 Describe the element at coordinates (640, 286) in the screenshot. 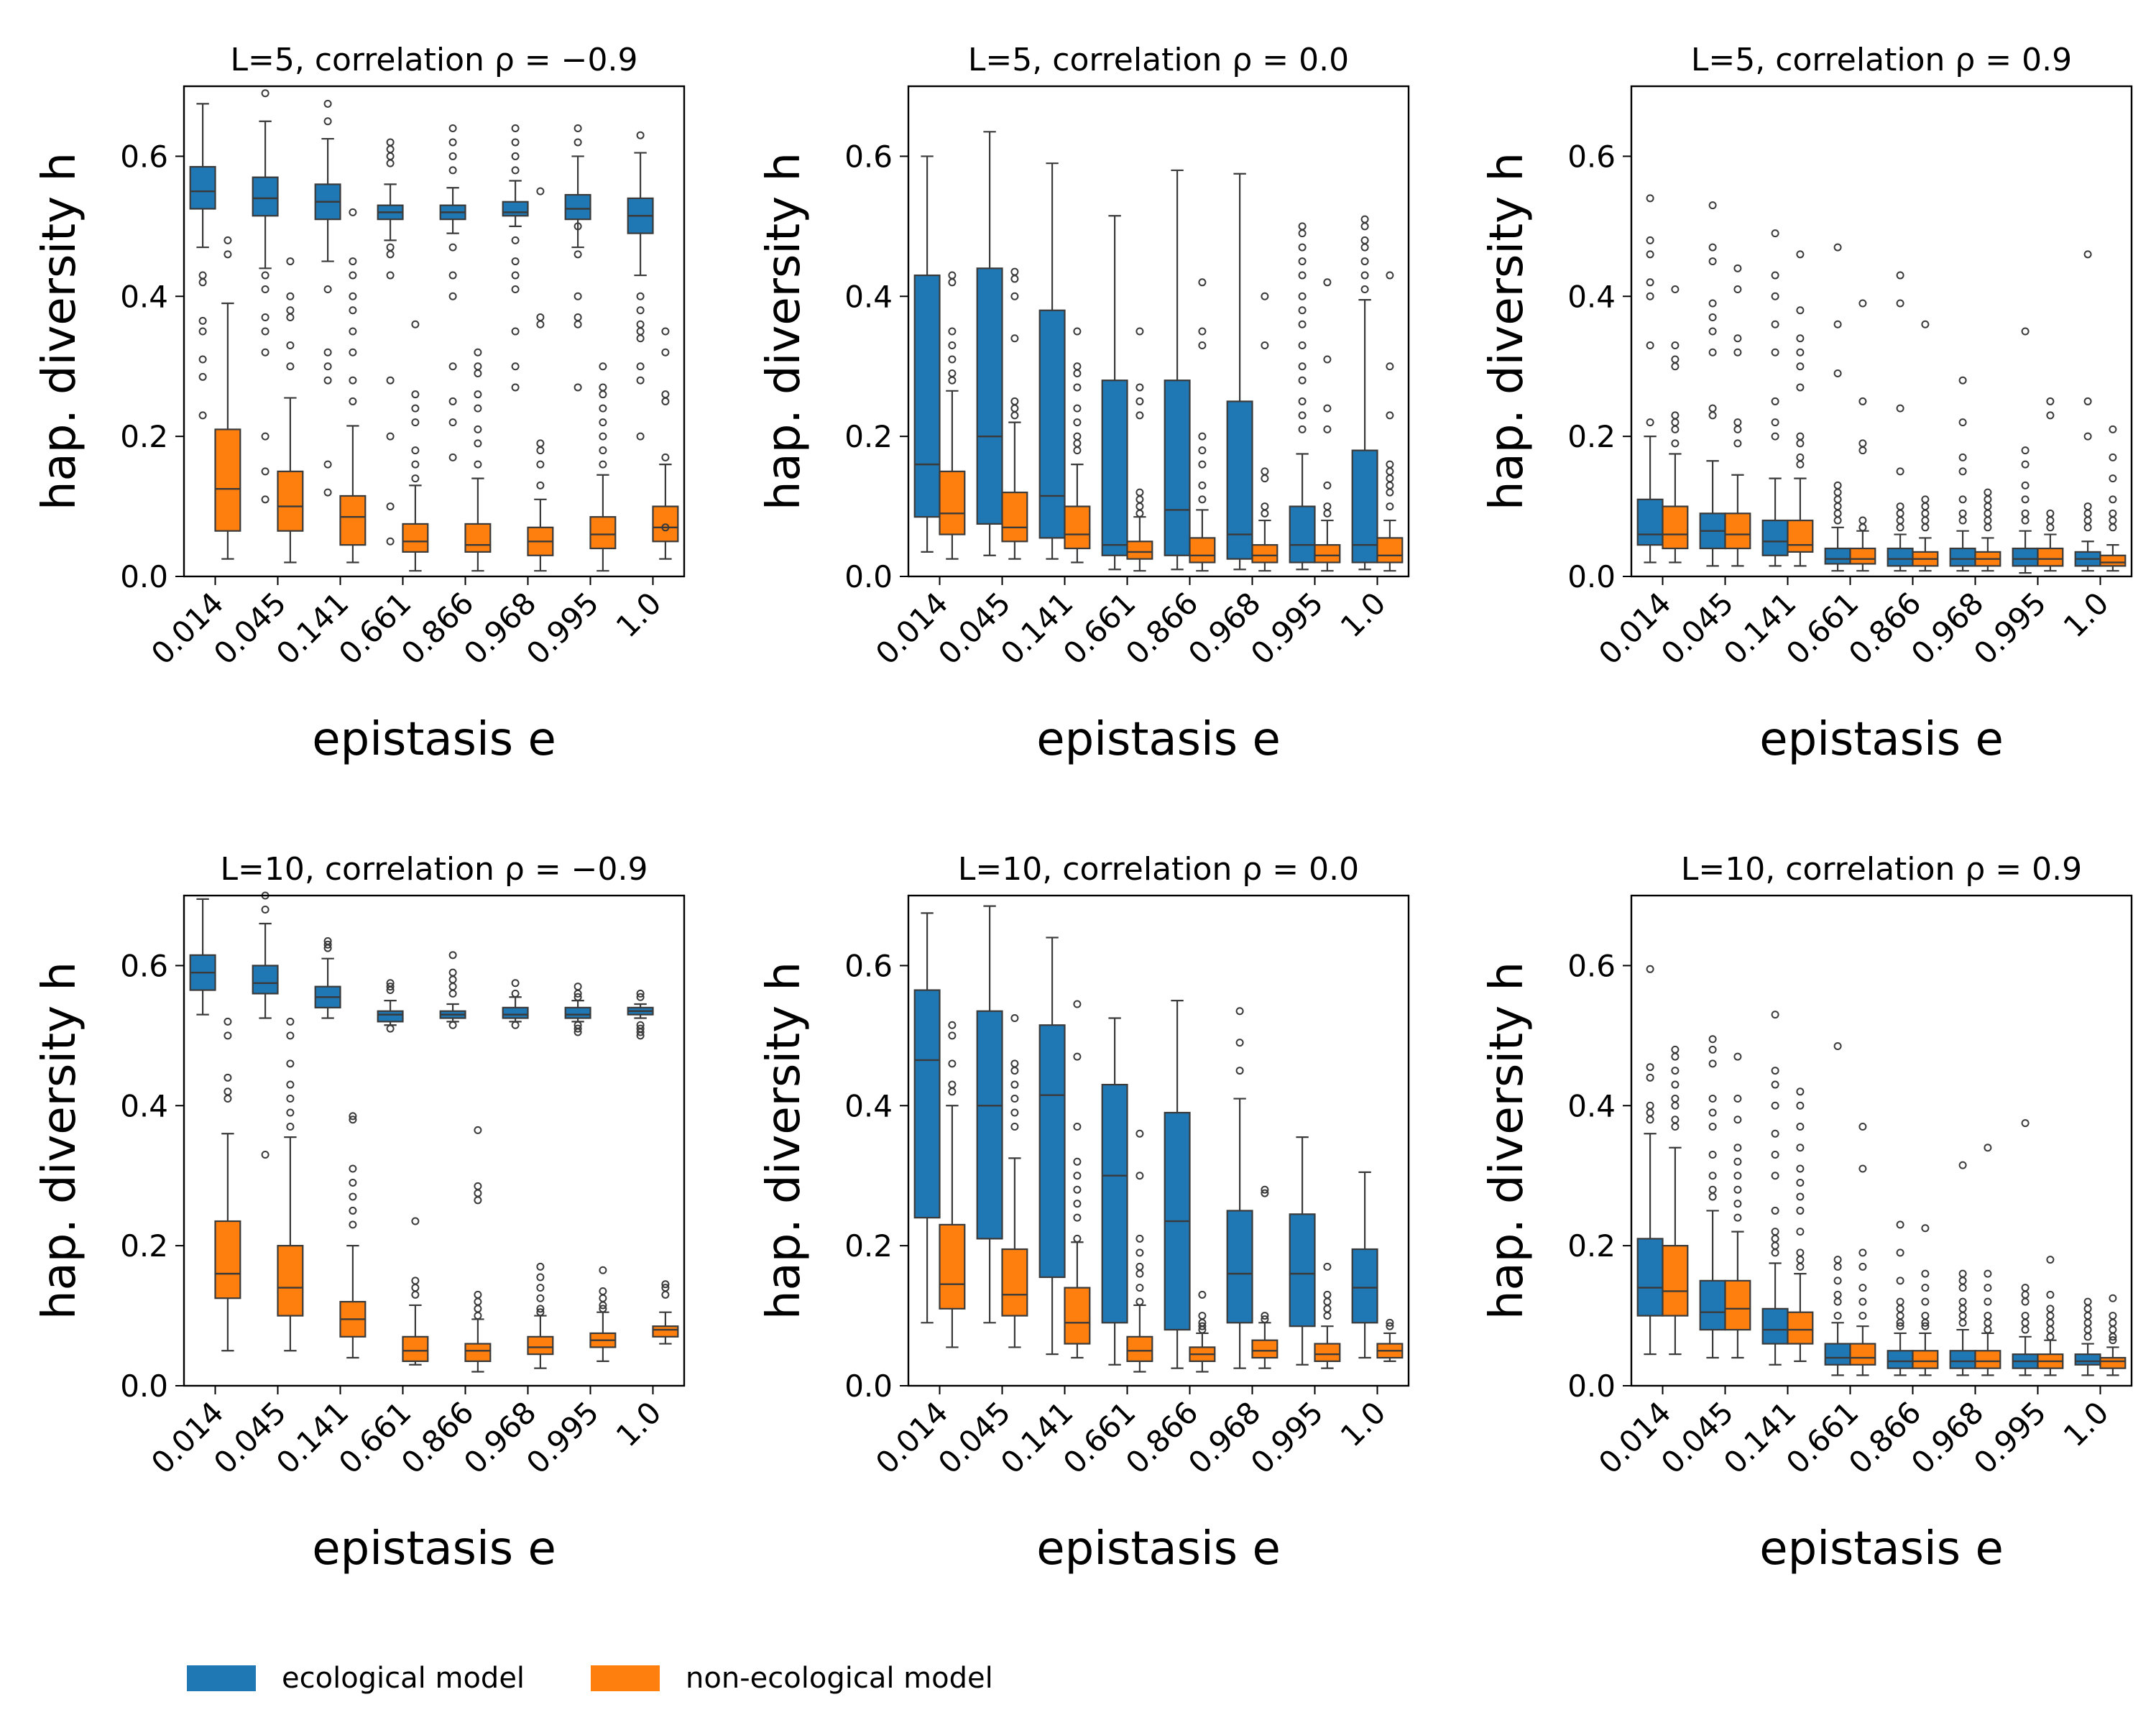

I see `box-ecological-1.0` at that location.